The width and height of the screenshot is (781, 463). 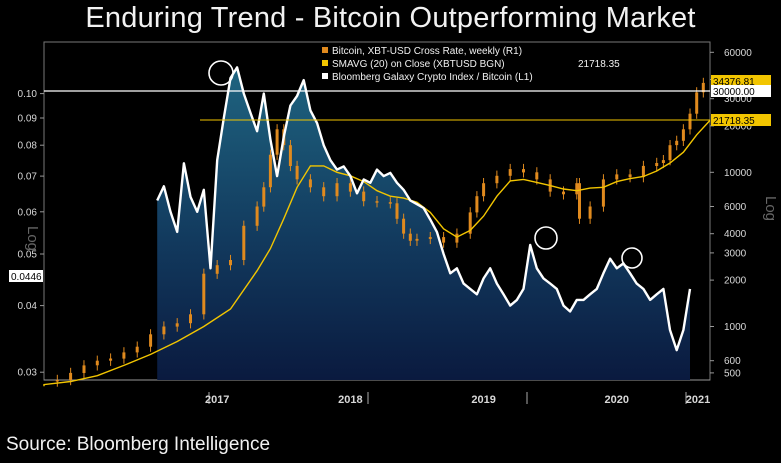 I want to click on right-tick-label: 500, so click(x=732, y=373).